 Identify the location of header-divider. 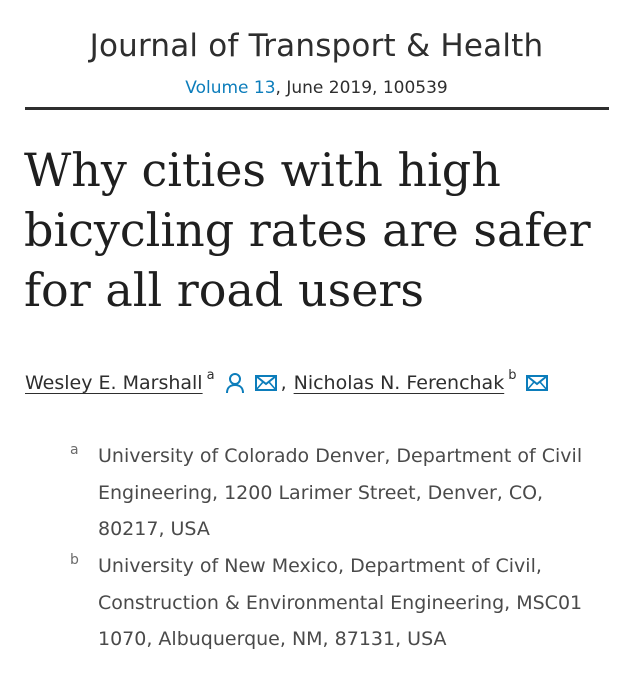
(317, 108).